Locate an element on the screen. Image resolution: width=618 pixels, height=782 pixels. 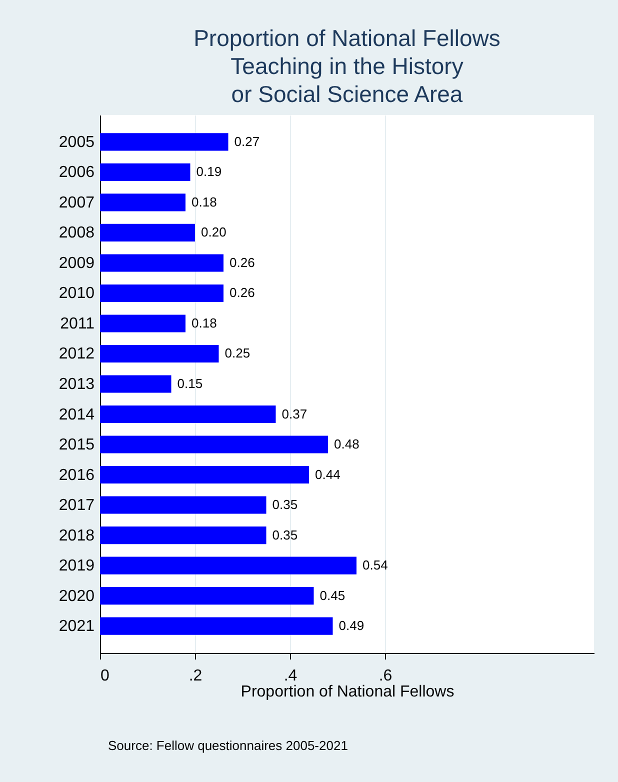
data-label: 0.15 is located at coordinates (190, 383).